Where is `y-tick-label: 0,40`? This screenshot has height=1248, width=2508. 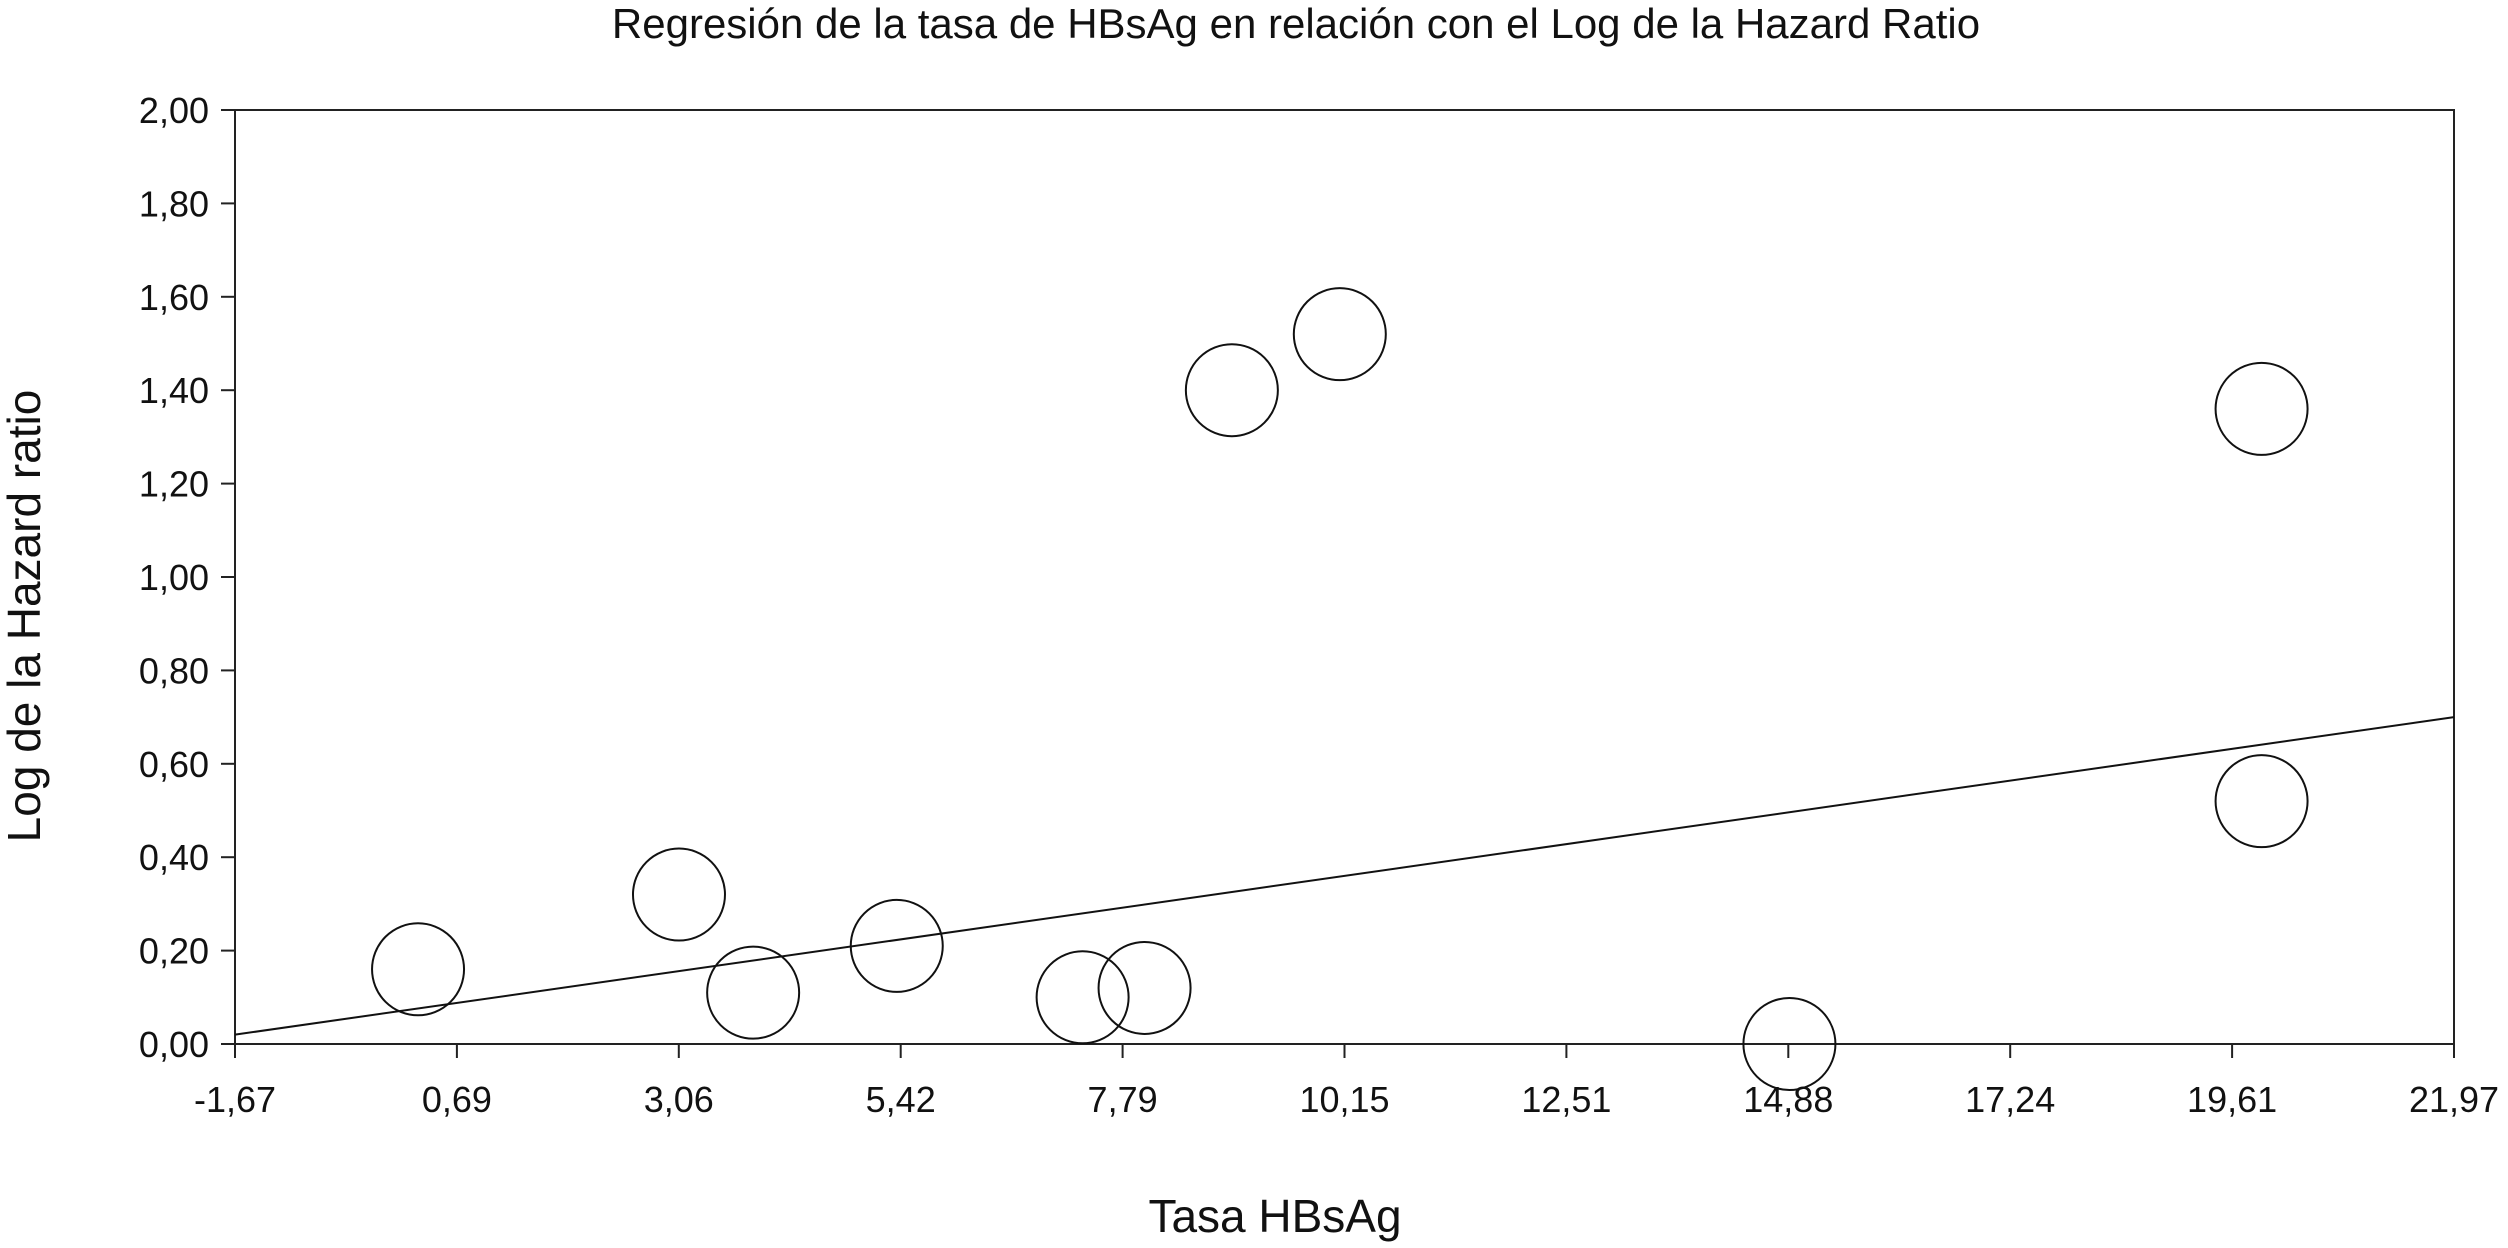 y-tick-label: 0,40 is located at coordinates (174, 857).